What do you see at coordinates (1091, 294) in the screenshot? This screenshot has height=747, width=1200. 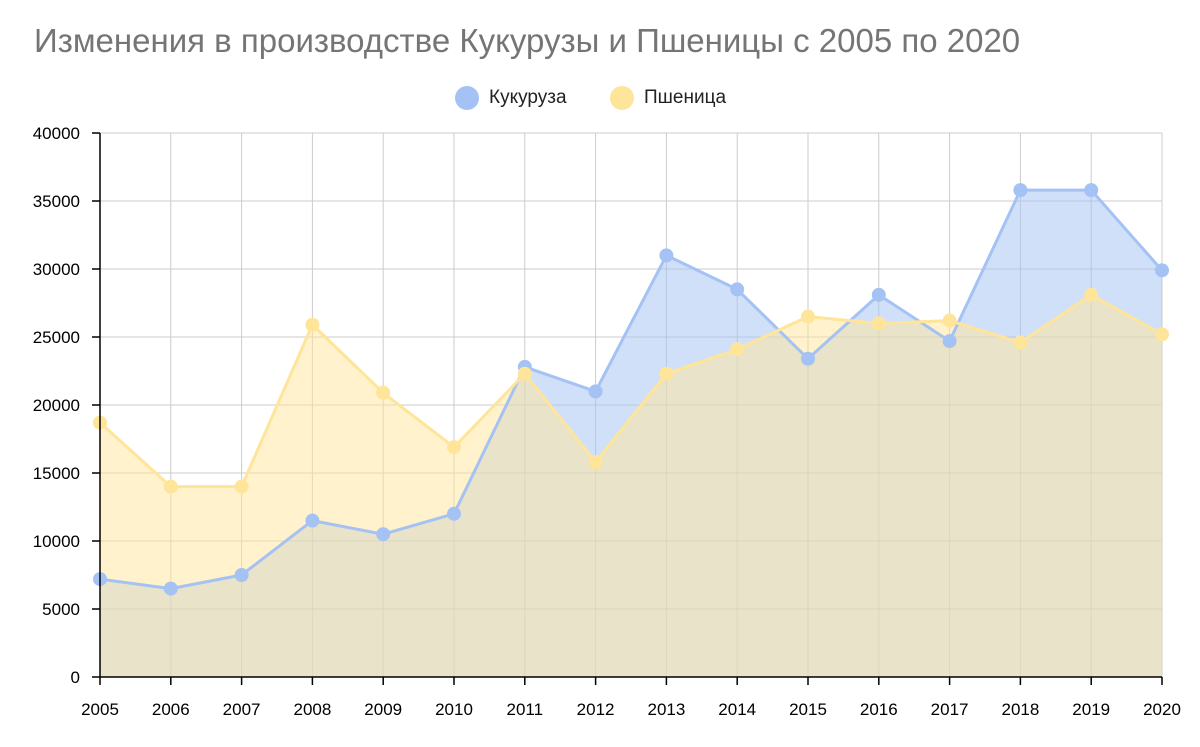 I see `point-series-1-2019` at bounding box center [1091, 294].